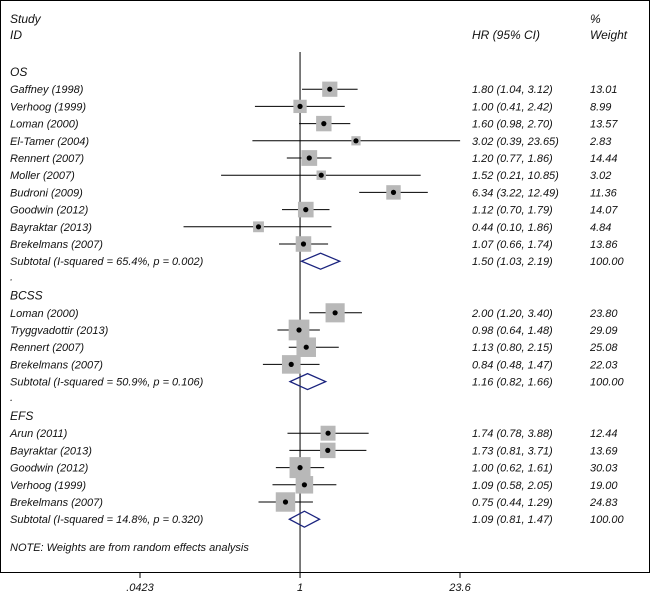 The width and height of the screenshot is (650, 598). Describe the element at coordinates (107, 262) in the screenshot. I see `subtotal-0-label: Subtotal (I-squared = 65.4%, p = 0.002)` at that location.